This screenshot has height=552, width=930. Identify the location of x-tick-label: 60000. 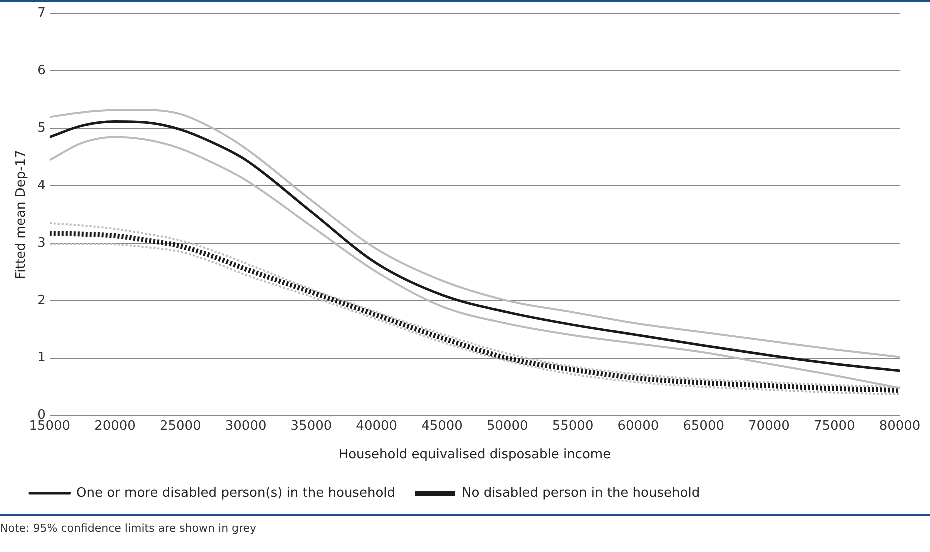
(639, 426).